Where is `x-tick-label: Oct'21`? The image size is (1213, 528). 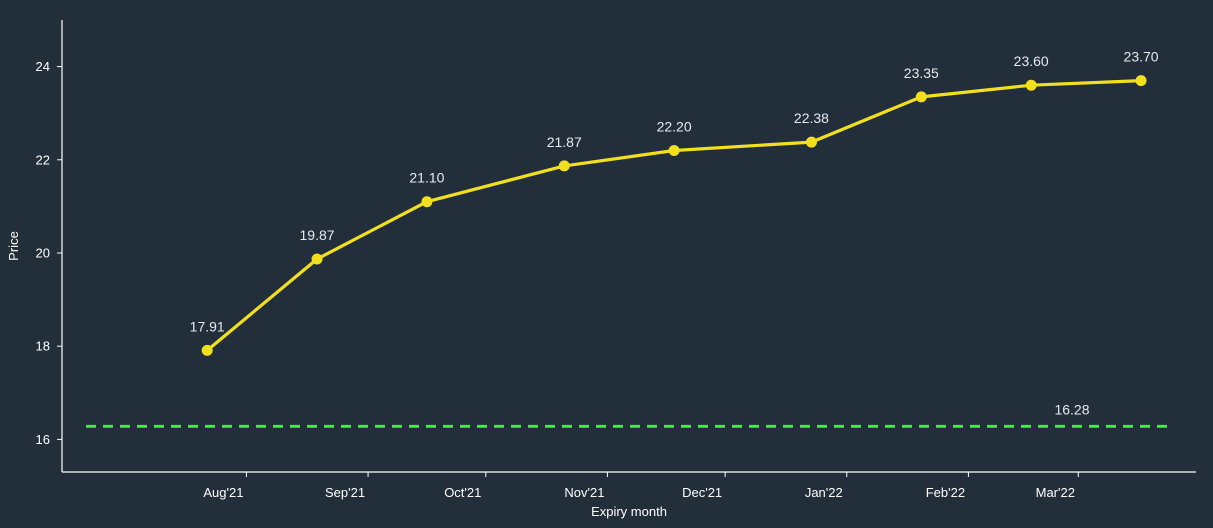 x-tick-label: Oct'21 is located at coordinates (462, 492).